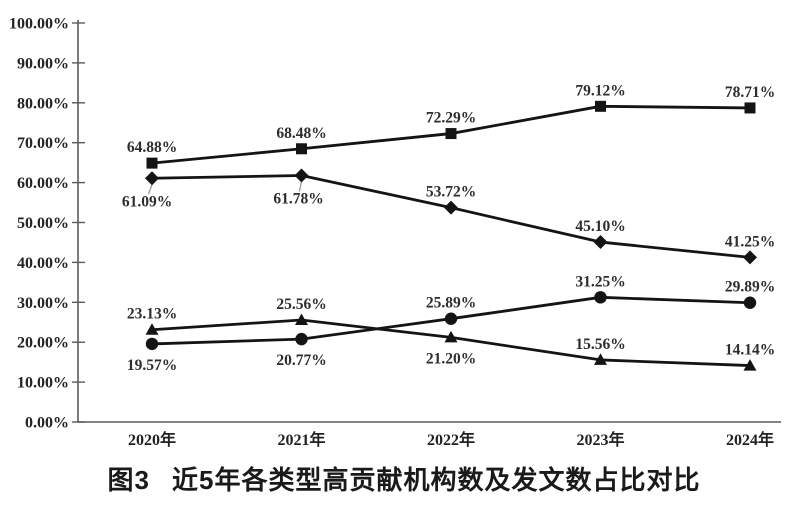  I want to click on data-point-label: 72.29%, so click(451, 118).